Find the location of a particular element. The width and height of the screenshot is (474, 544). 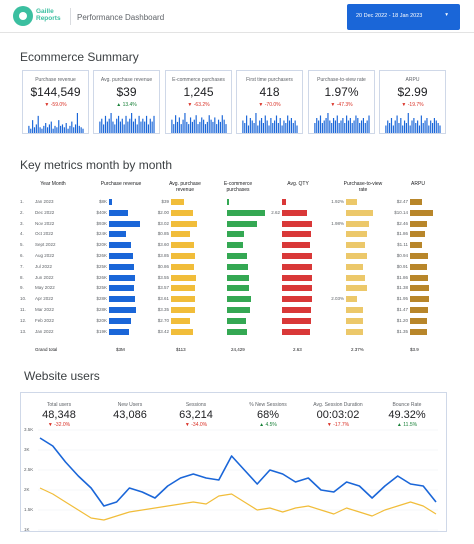

header-line: purchases is located at coordinates (237, 190).